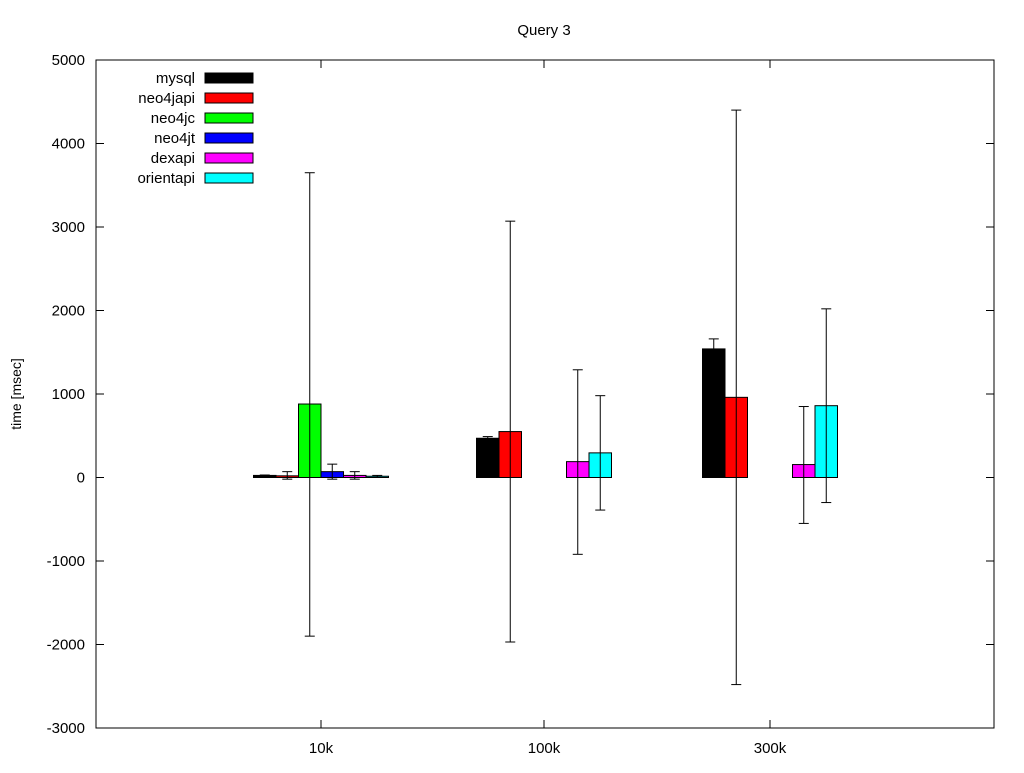  Describe the element at coordinates (66, 561) in the screenshot. I see `y-tick-label: -1000` at that location.